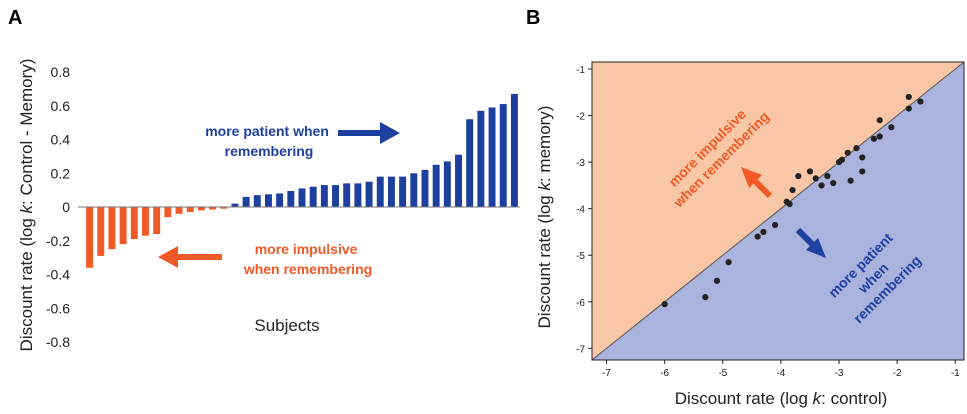  Describe the element at coordinates (61, 173) in the screenshot. I see `panel-a-y-tick-label: 0.2` at that location.